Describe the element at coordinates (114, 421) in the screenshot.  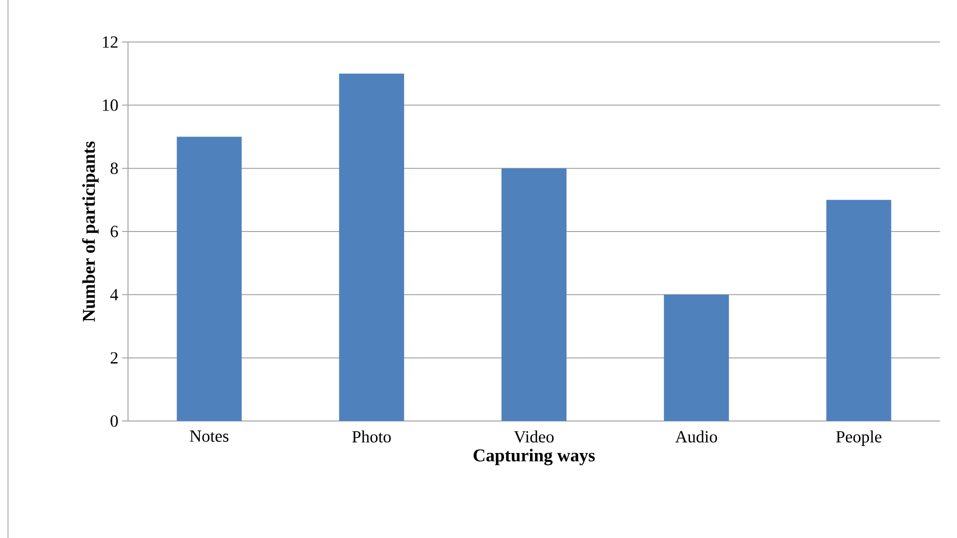
I see `y-tick-label: 0` at that location.